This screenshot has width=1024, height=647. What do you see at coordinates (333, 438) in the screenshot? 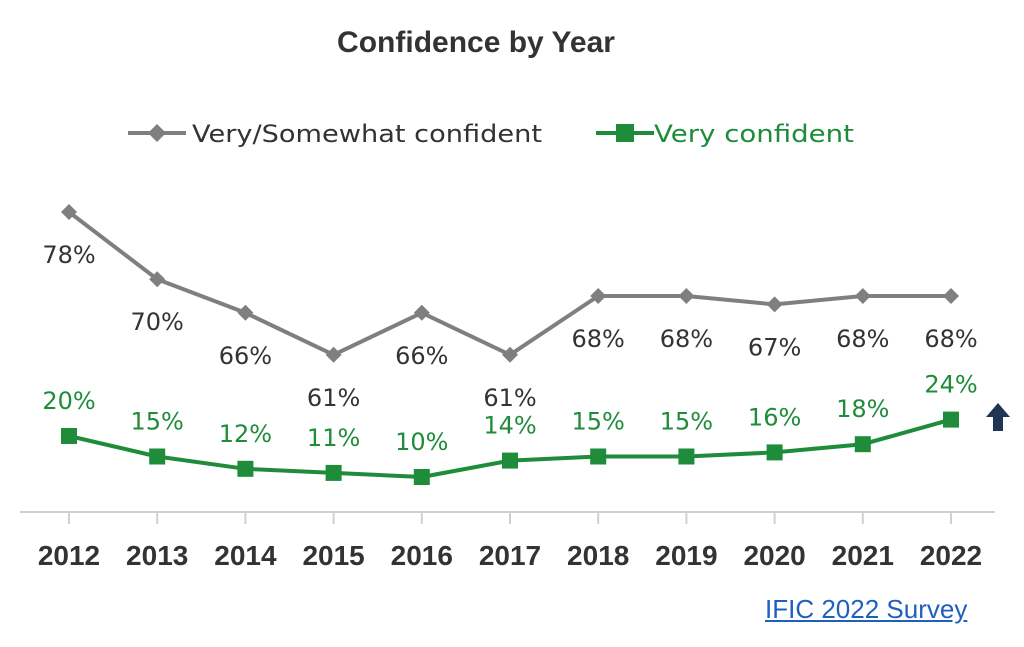
I see `data-label: 11%` at bounding box center [333, 438].